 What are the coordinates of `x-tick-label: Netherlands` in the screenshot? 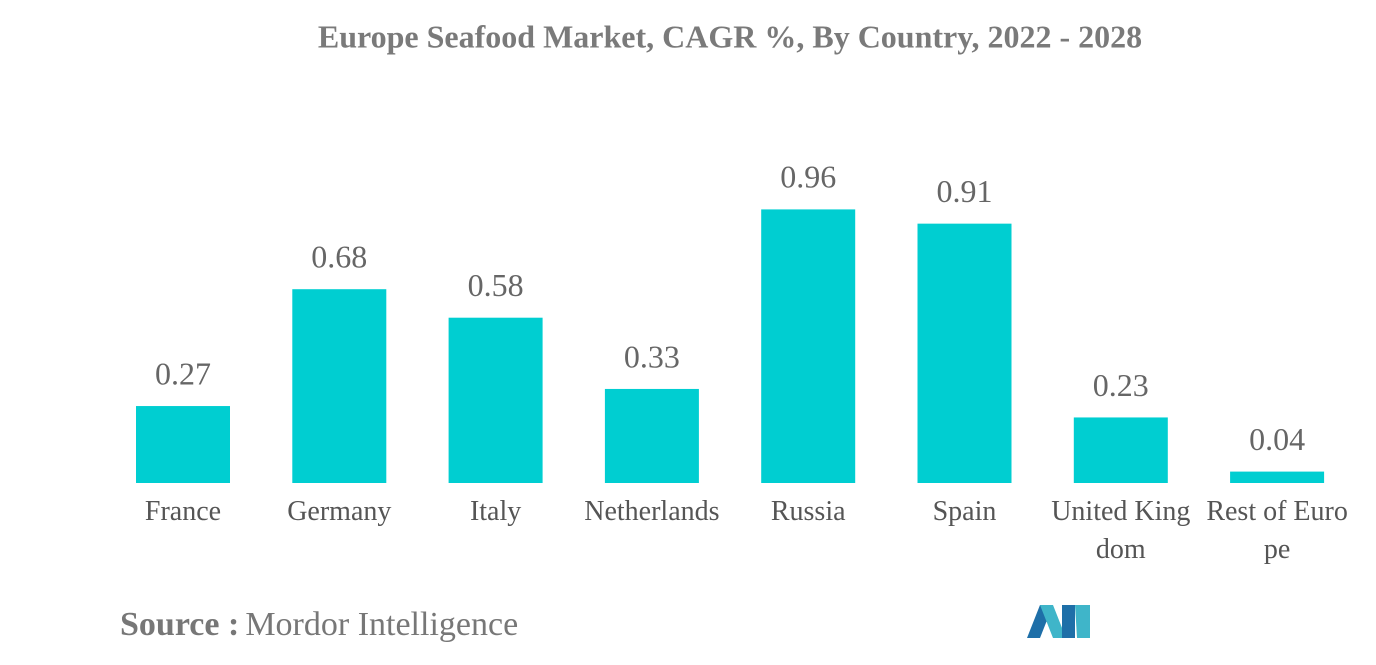 It's located at (652, 511).